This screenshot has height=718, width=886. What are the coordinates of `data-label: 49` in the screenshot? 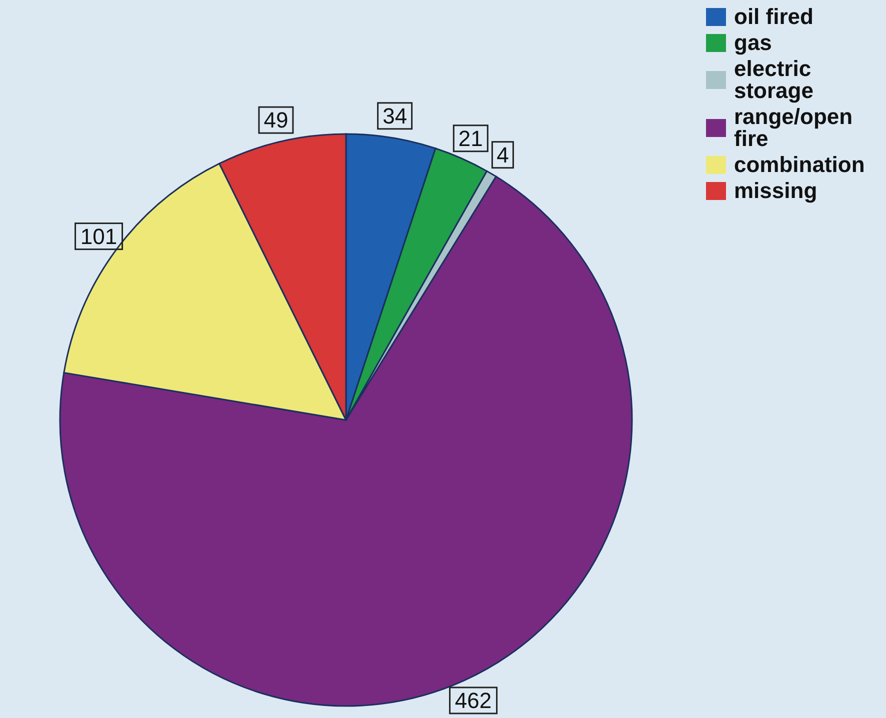 It's located at (276, 120).